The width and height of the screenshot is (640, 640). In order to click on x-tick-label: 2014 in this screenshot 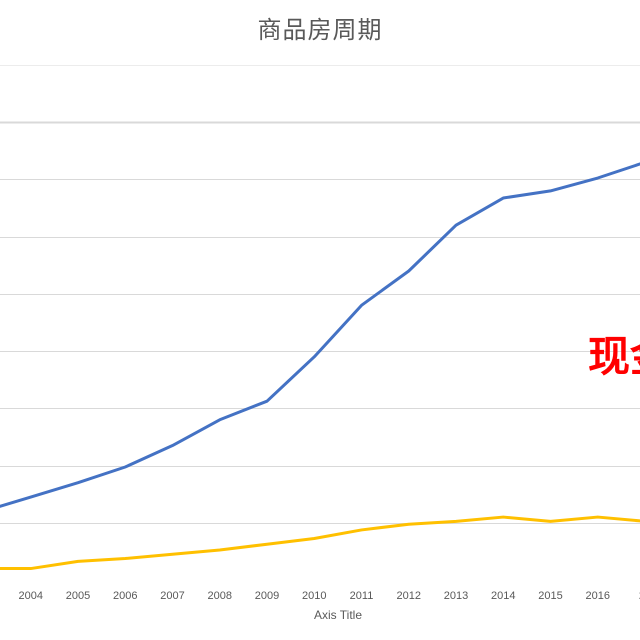, I will do `click(503, 596)`.